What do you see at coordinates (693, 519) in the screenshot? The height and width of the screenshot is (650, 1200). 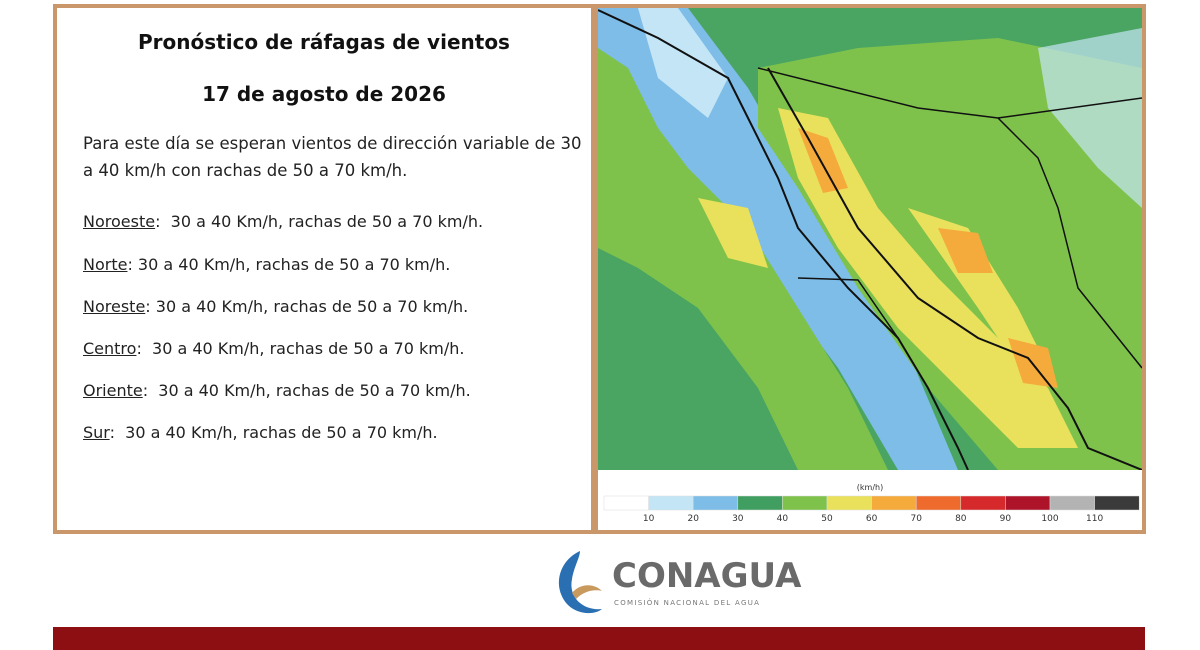 I see `legend-tick-label: 20` at bounding box center [693, 519].